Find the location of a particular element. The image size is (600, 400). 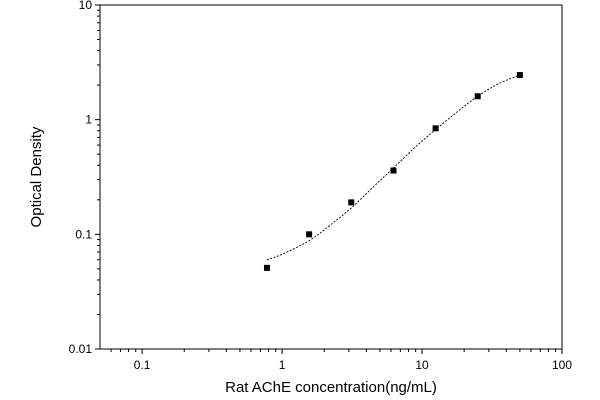

x-axis-title: Rat AChE concentration(ng/mL) is located at coordinates (331, 387).